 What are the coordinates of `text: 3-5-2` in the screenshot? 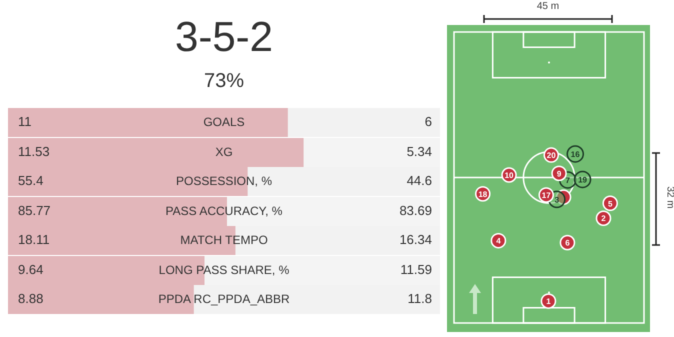 It's located at (224, 37).